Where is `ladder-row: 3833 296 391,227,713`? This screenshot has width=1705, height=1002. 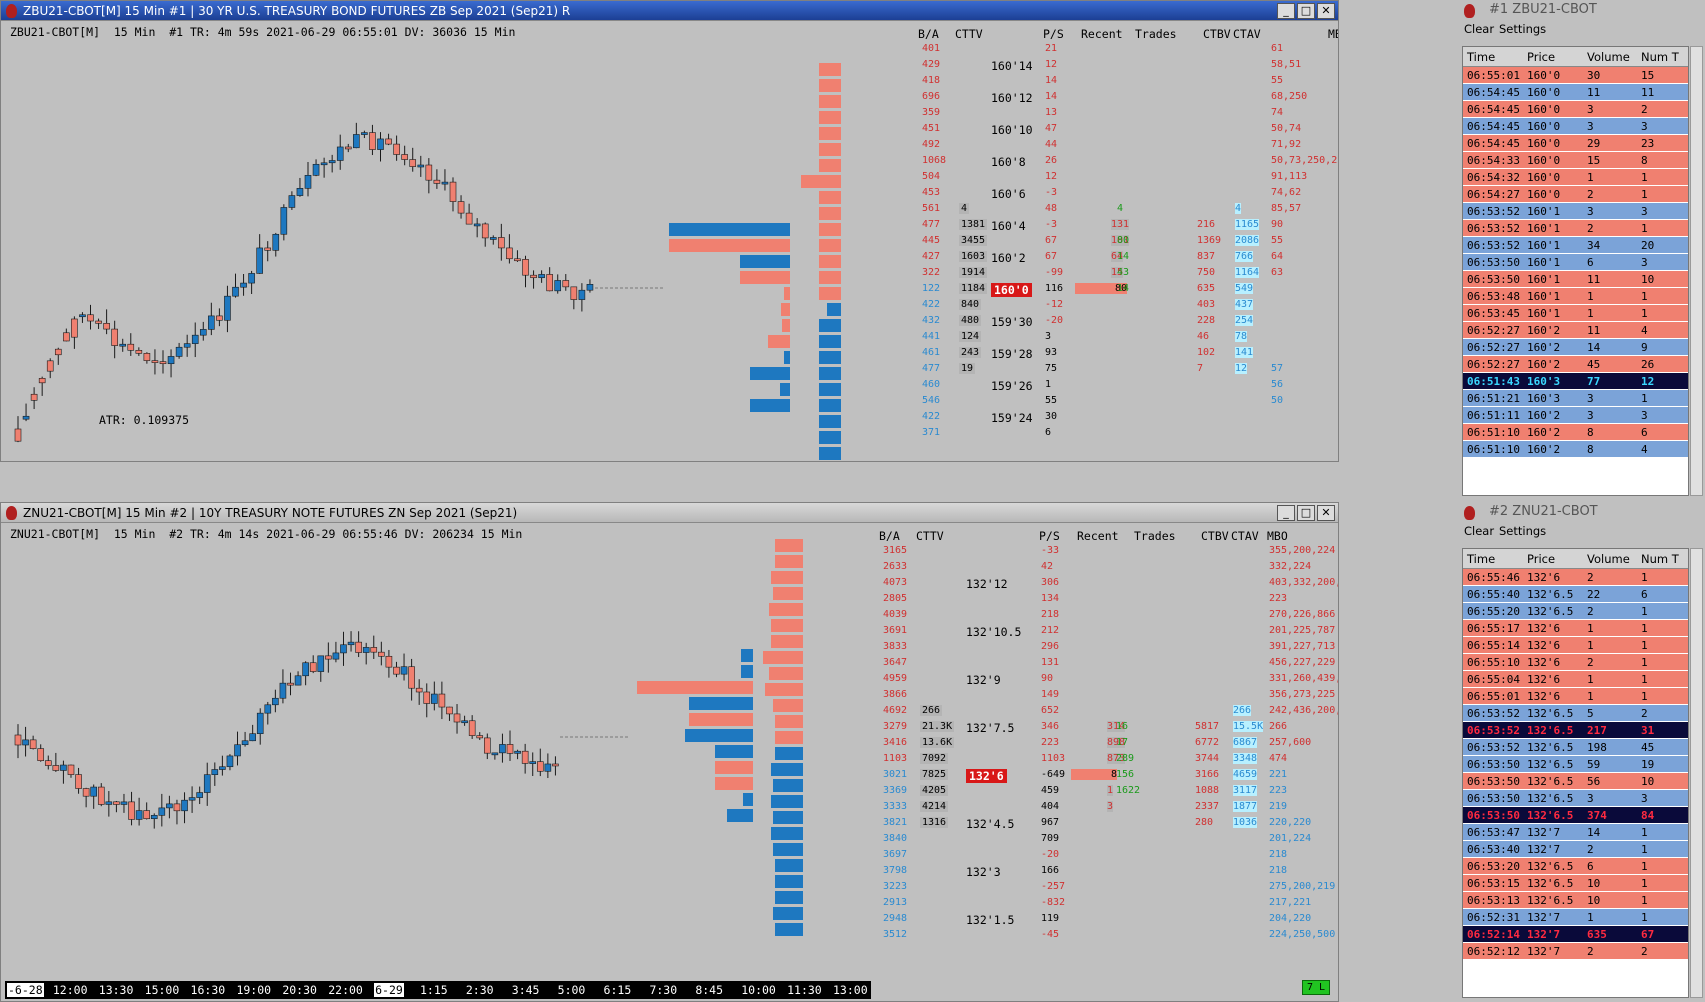
ladder-row: 3833 296 391,227,713 is located at coordinates (1103, 647).